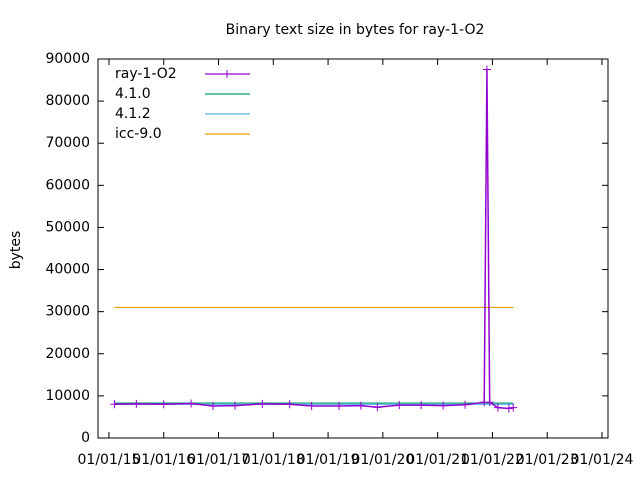  I want to click on y-tick-label: 40000, so click(67, 270).